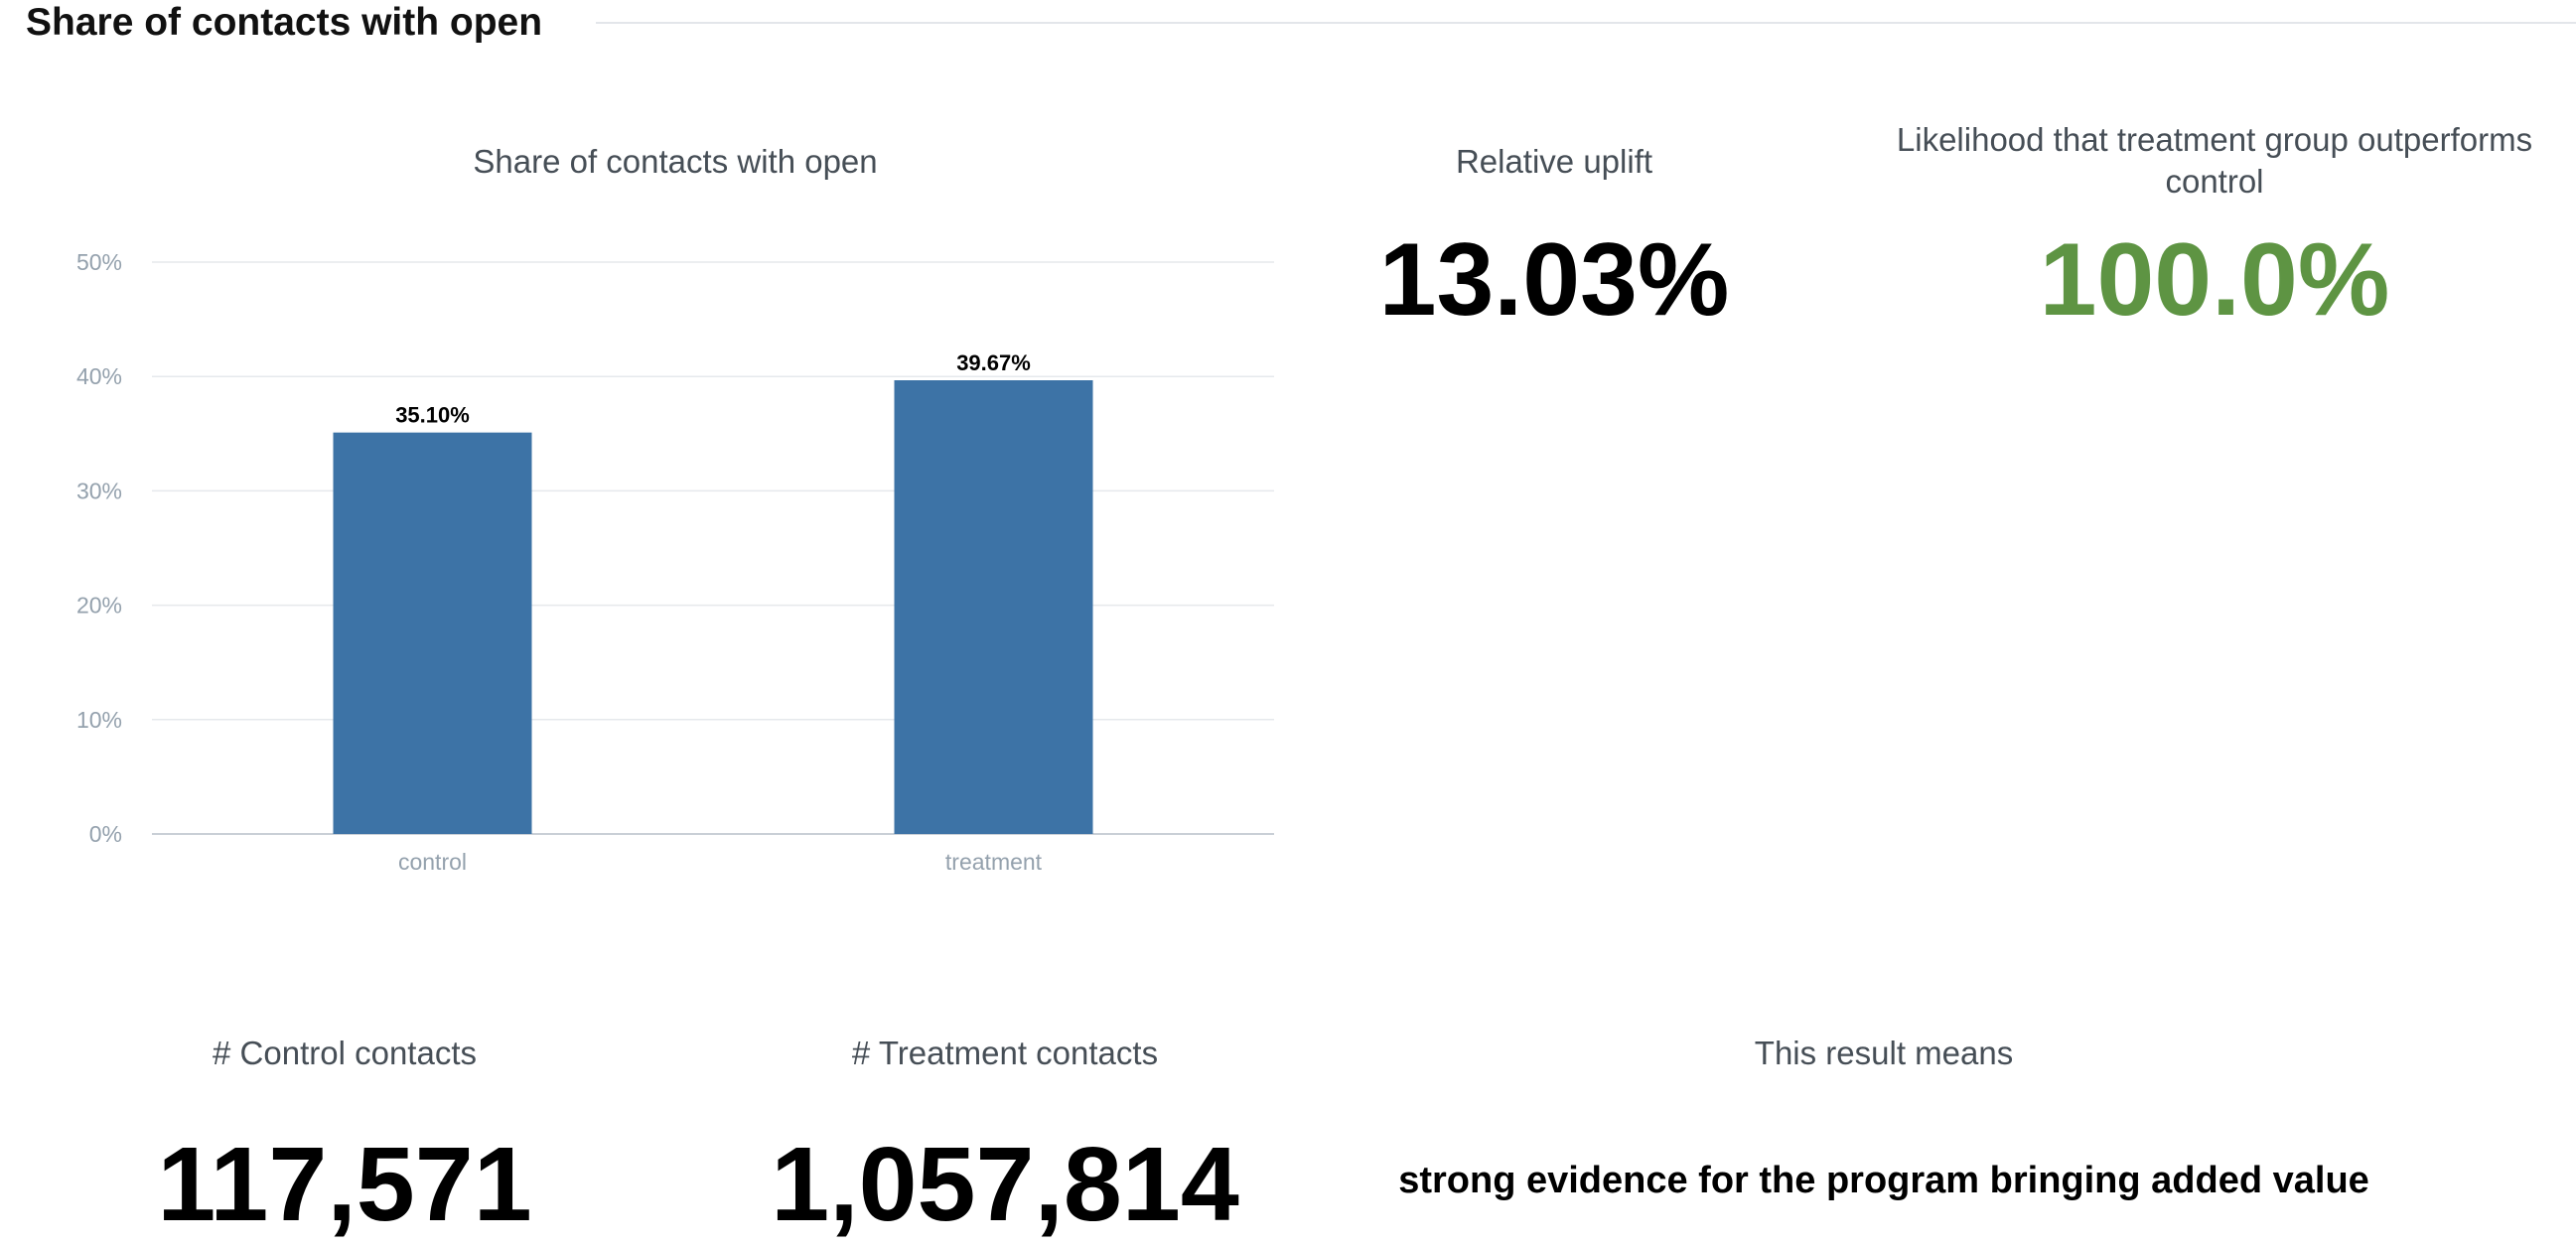  Describe the element at coordinates (284, 23) in the screenshot. I see `section-title: Share of contacts with open` at that location.